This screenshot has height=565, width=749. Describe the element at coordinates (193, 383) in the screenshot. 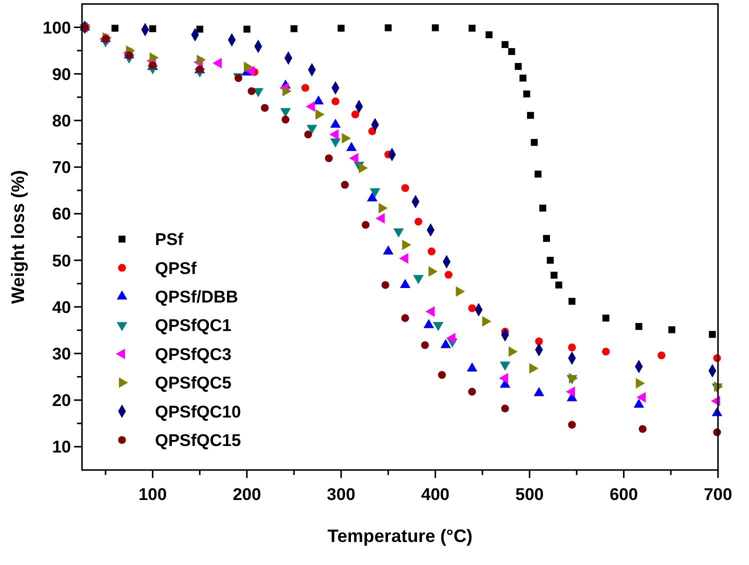

I see `legend-label: QPSfQC5` at that location.